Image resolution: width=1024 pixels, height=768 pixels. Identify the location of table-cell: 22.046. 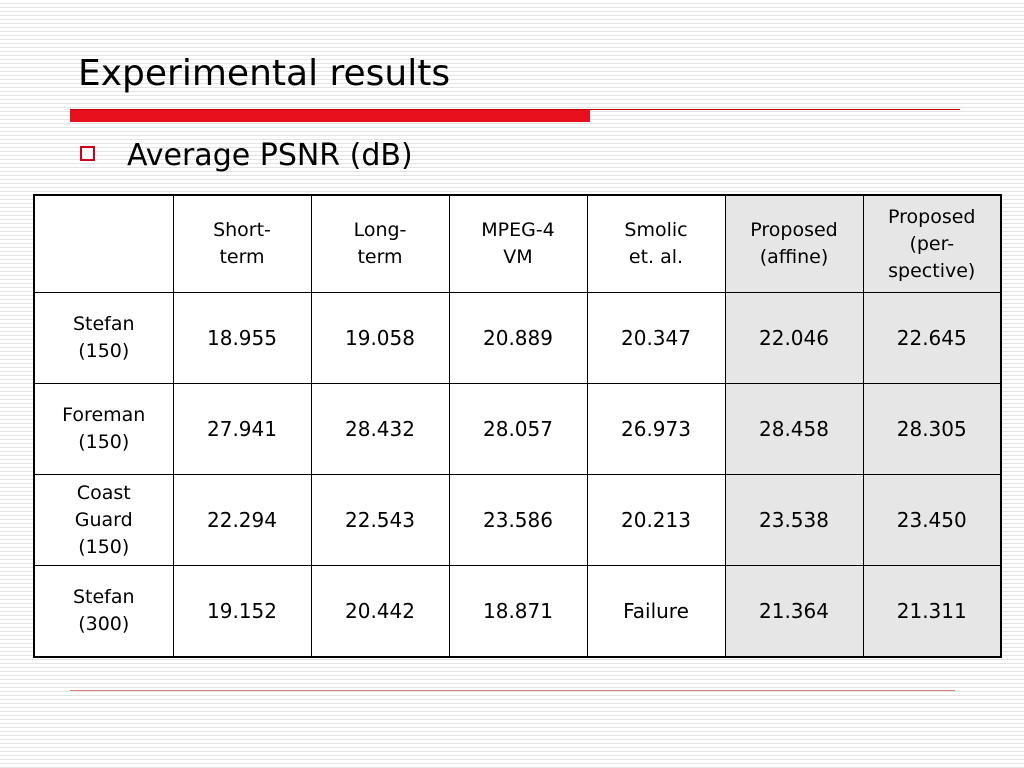
(794, 338).